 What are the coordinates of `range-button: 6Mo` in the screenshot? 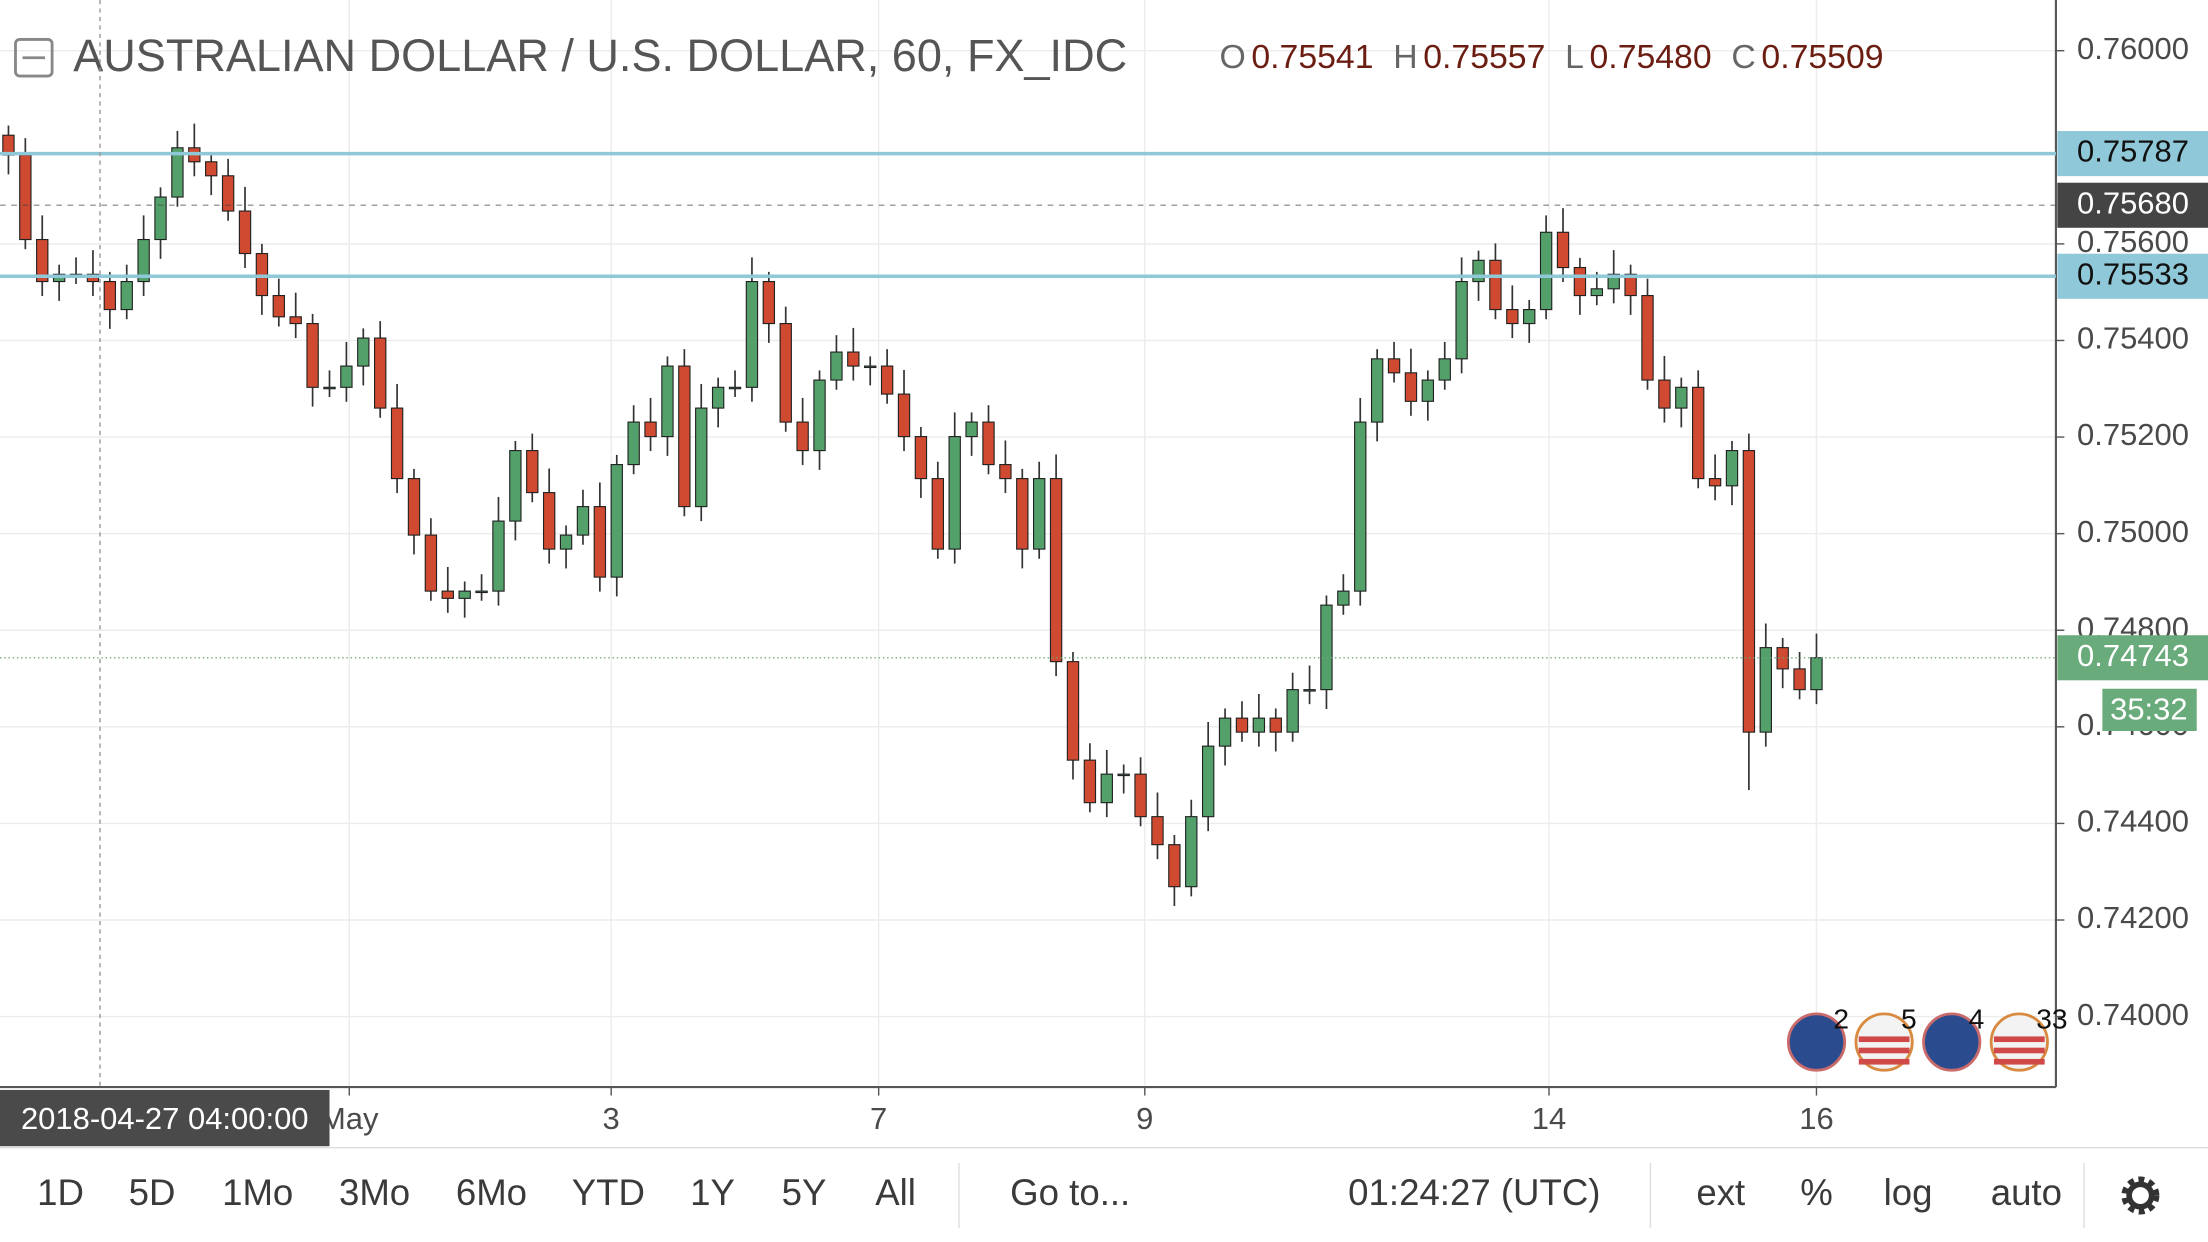 It's located at (491, 1192).